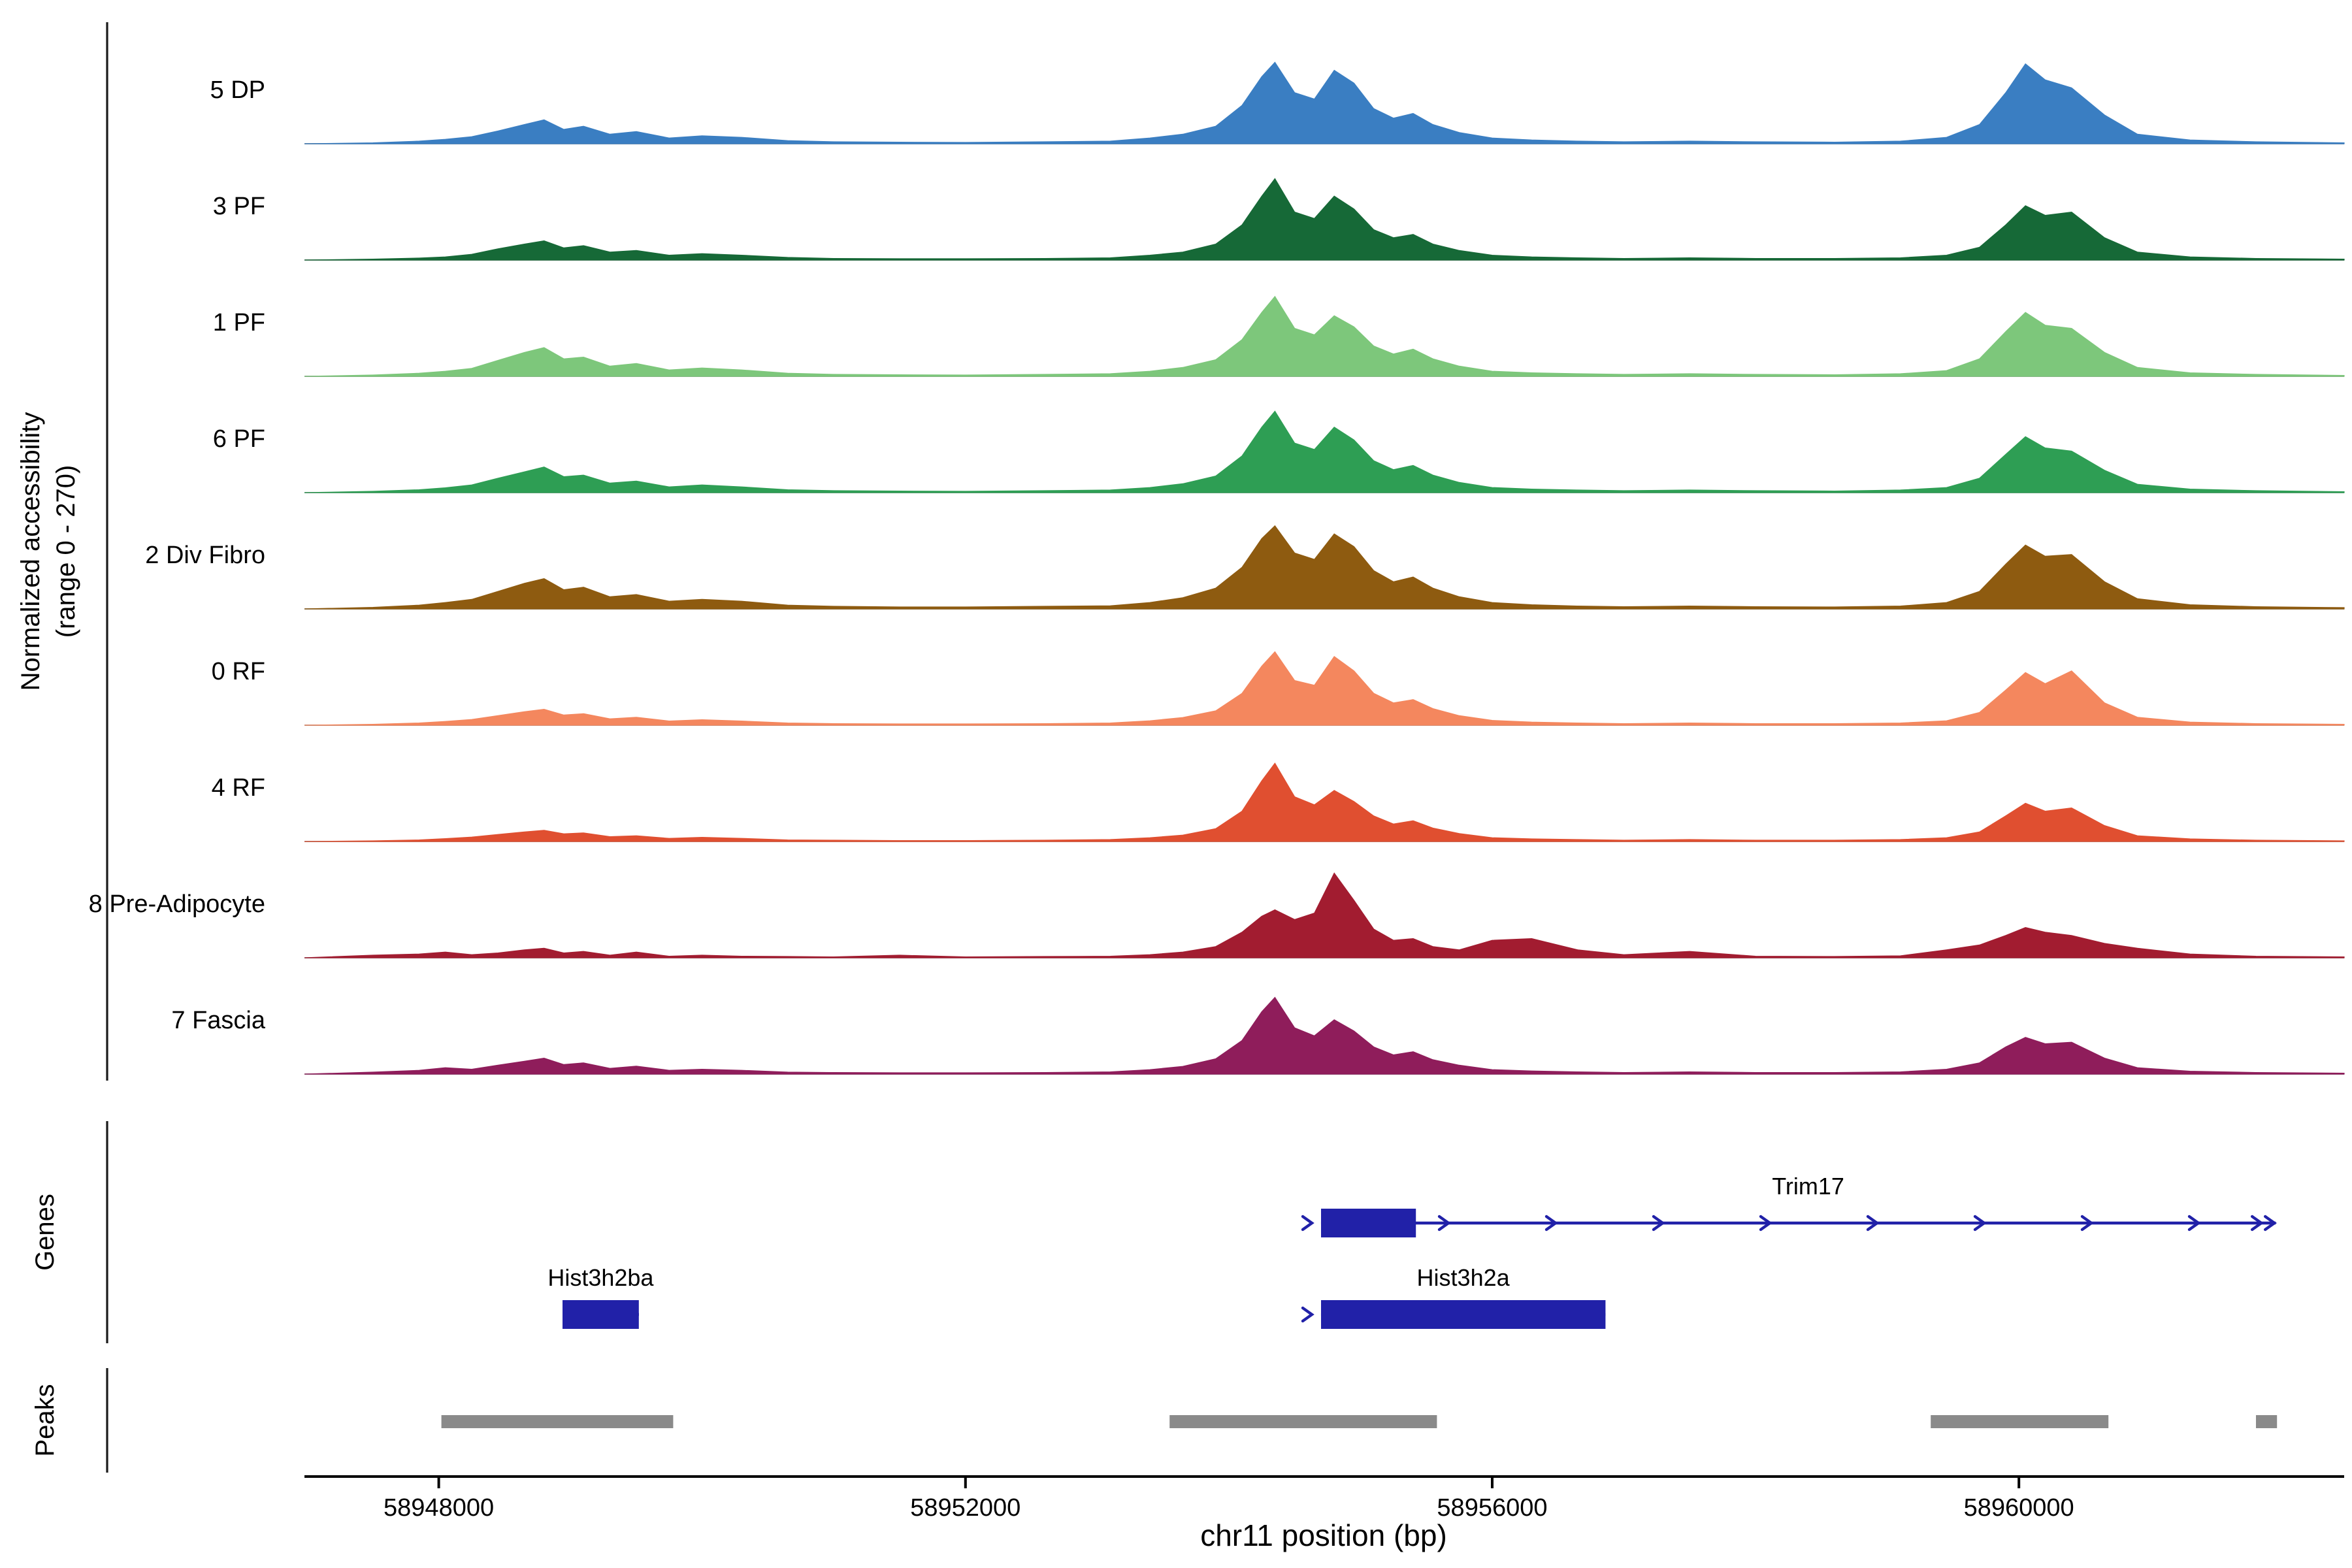 This screenshot has width=2352, height=1568. What do you see at coordinates (218, 1020) in the screenshot?
I see `track-label: 7 Fascia` at bounding box center [218, 1020].